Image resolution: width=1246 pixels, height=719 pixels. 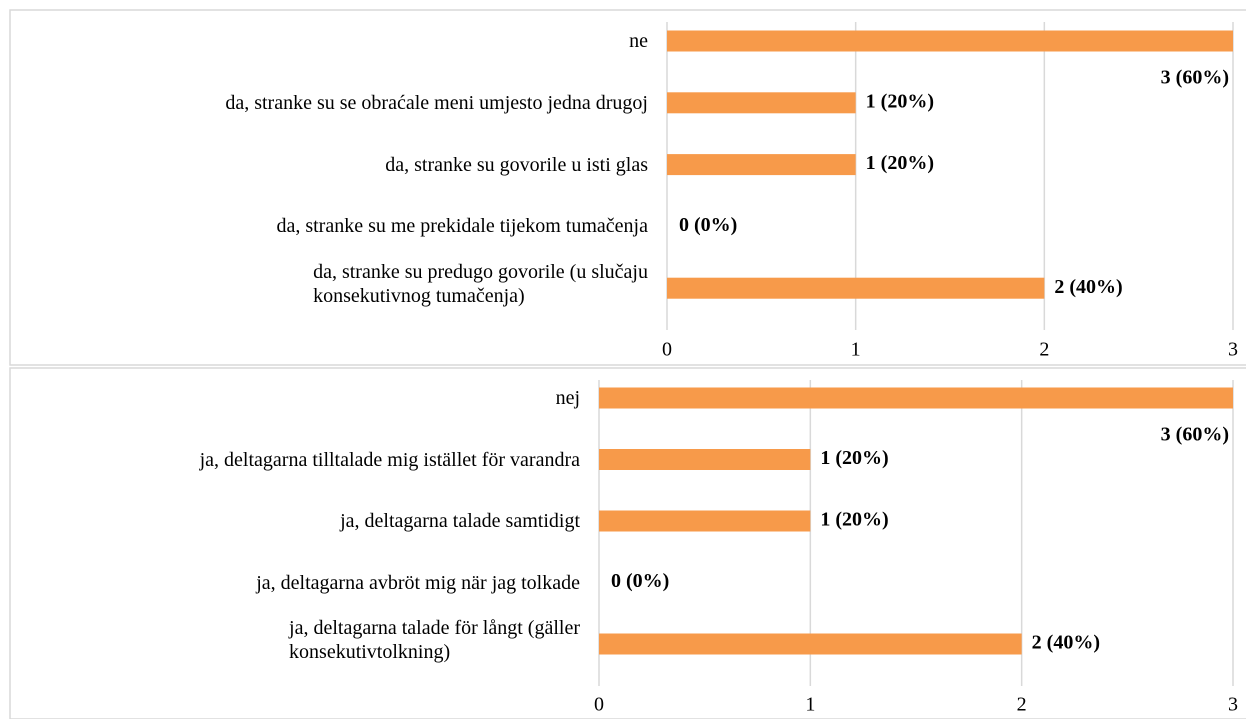 I want to click on category-label-box: ja, deltagarna talade samtidigt, so click(x=290, y=521).